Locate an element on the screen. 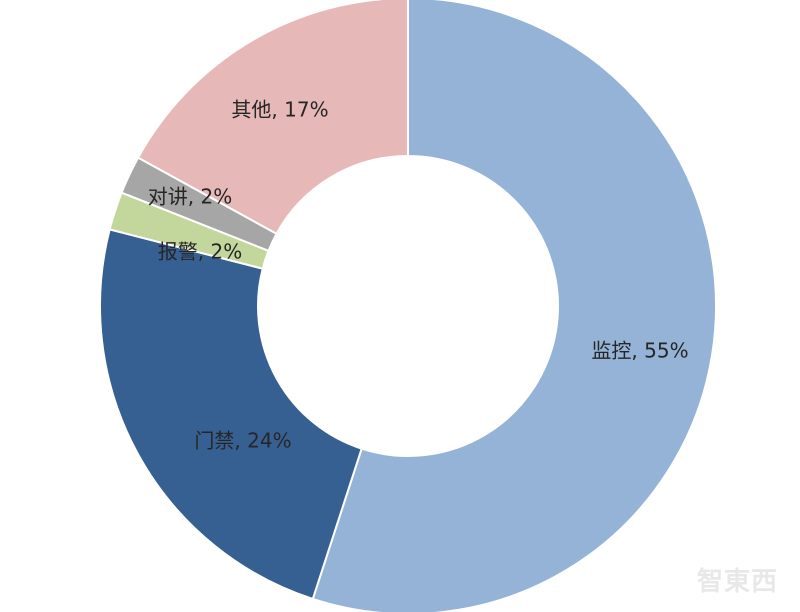  data-label-3: 对讲, 2% is located at coordinates (190, 197).